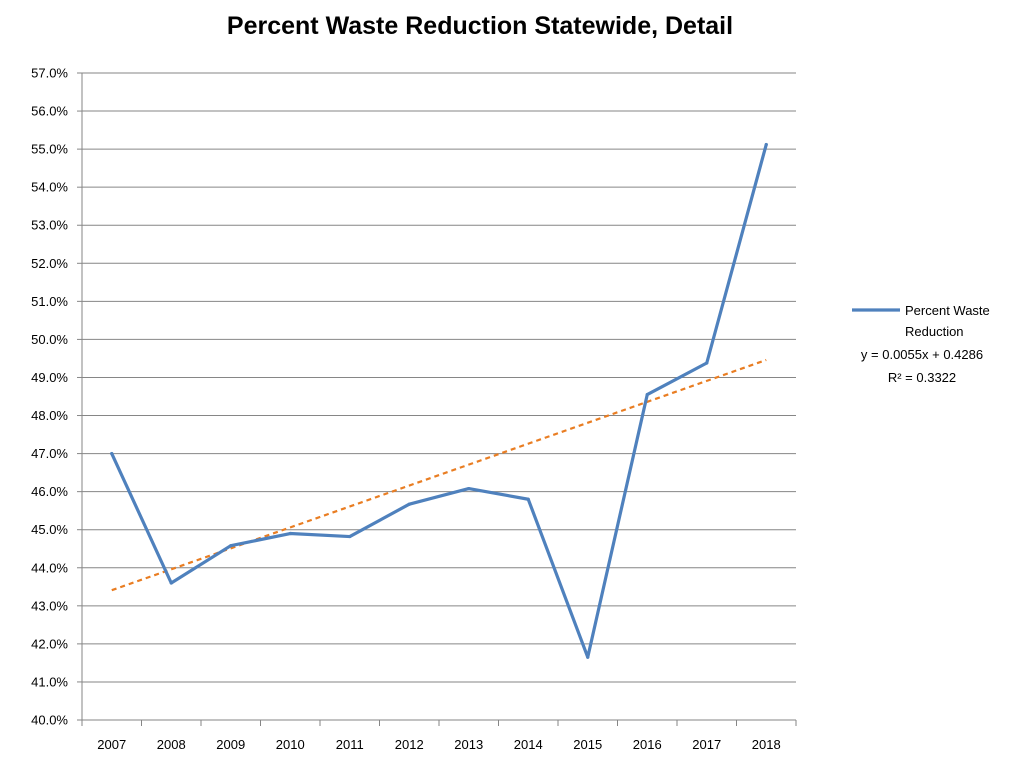 This screenshot has width=1024, height=768. I want to click on legend-series-label: Percent Waste, so click(947, 310).